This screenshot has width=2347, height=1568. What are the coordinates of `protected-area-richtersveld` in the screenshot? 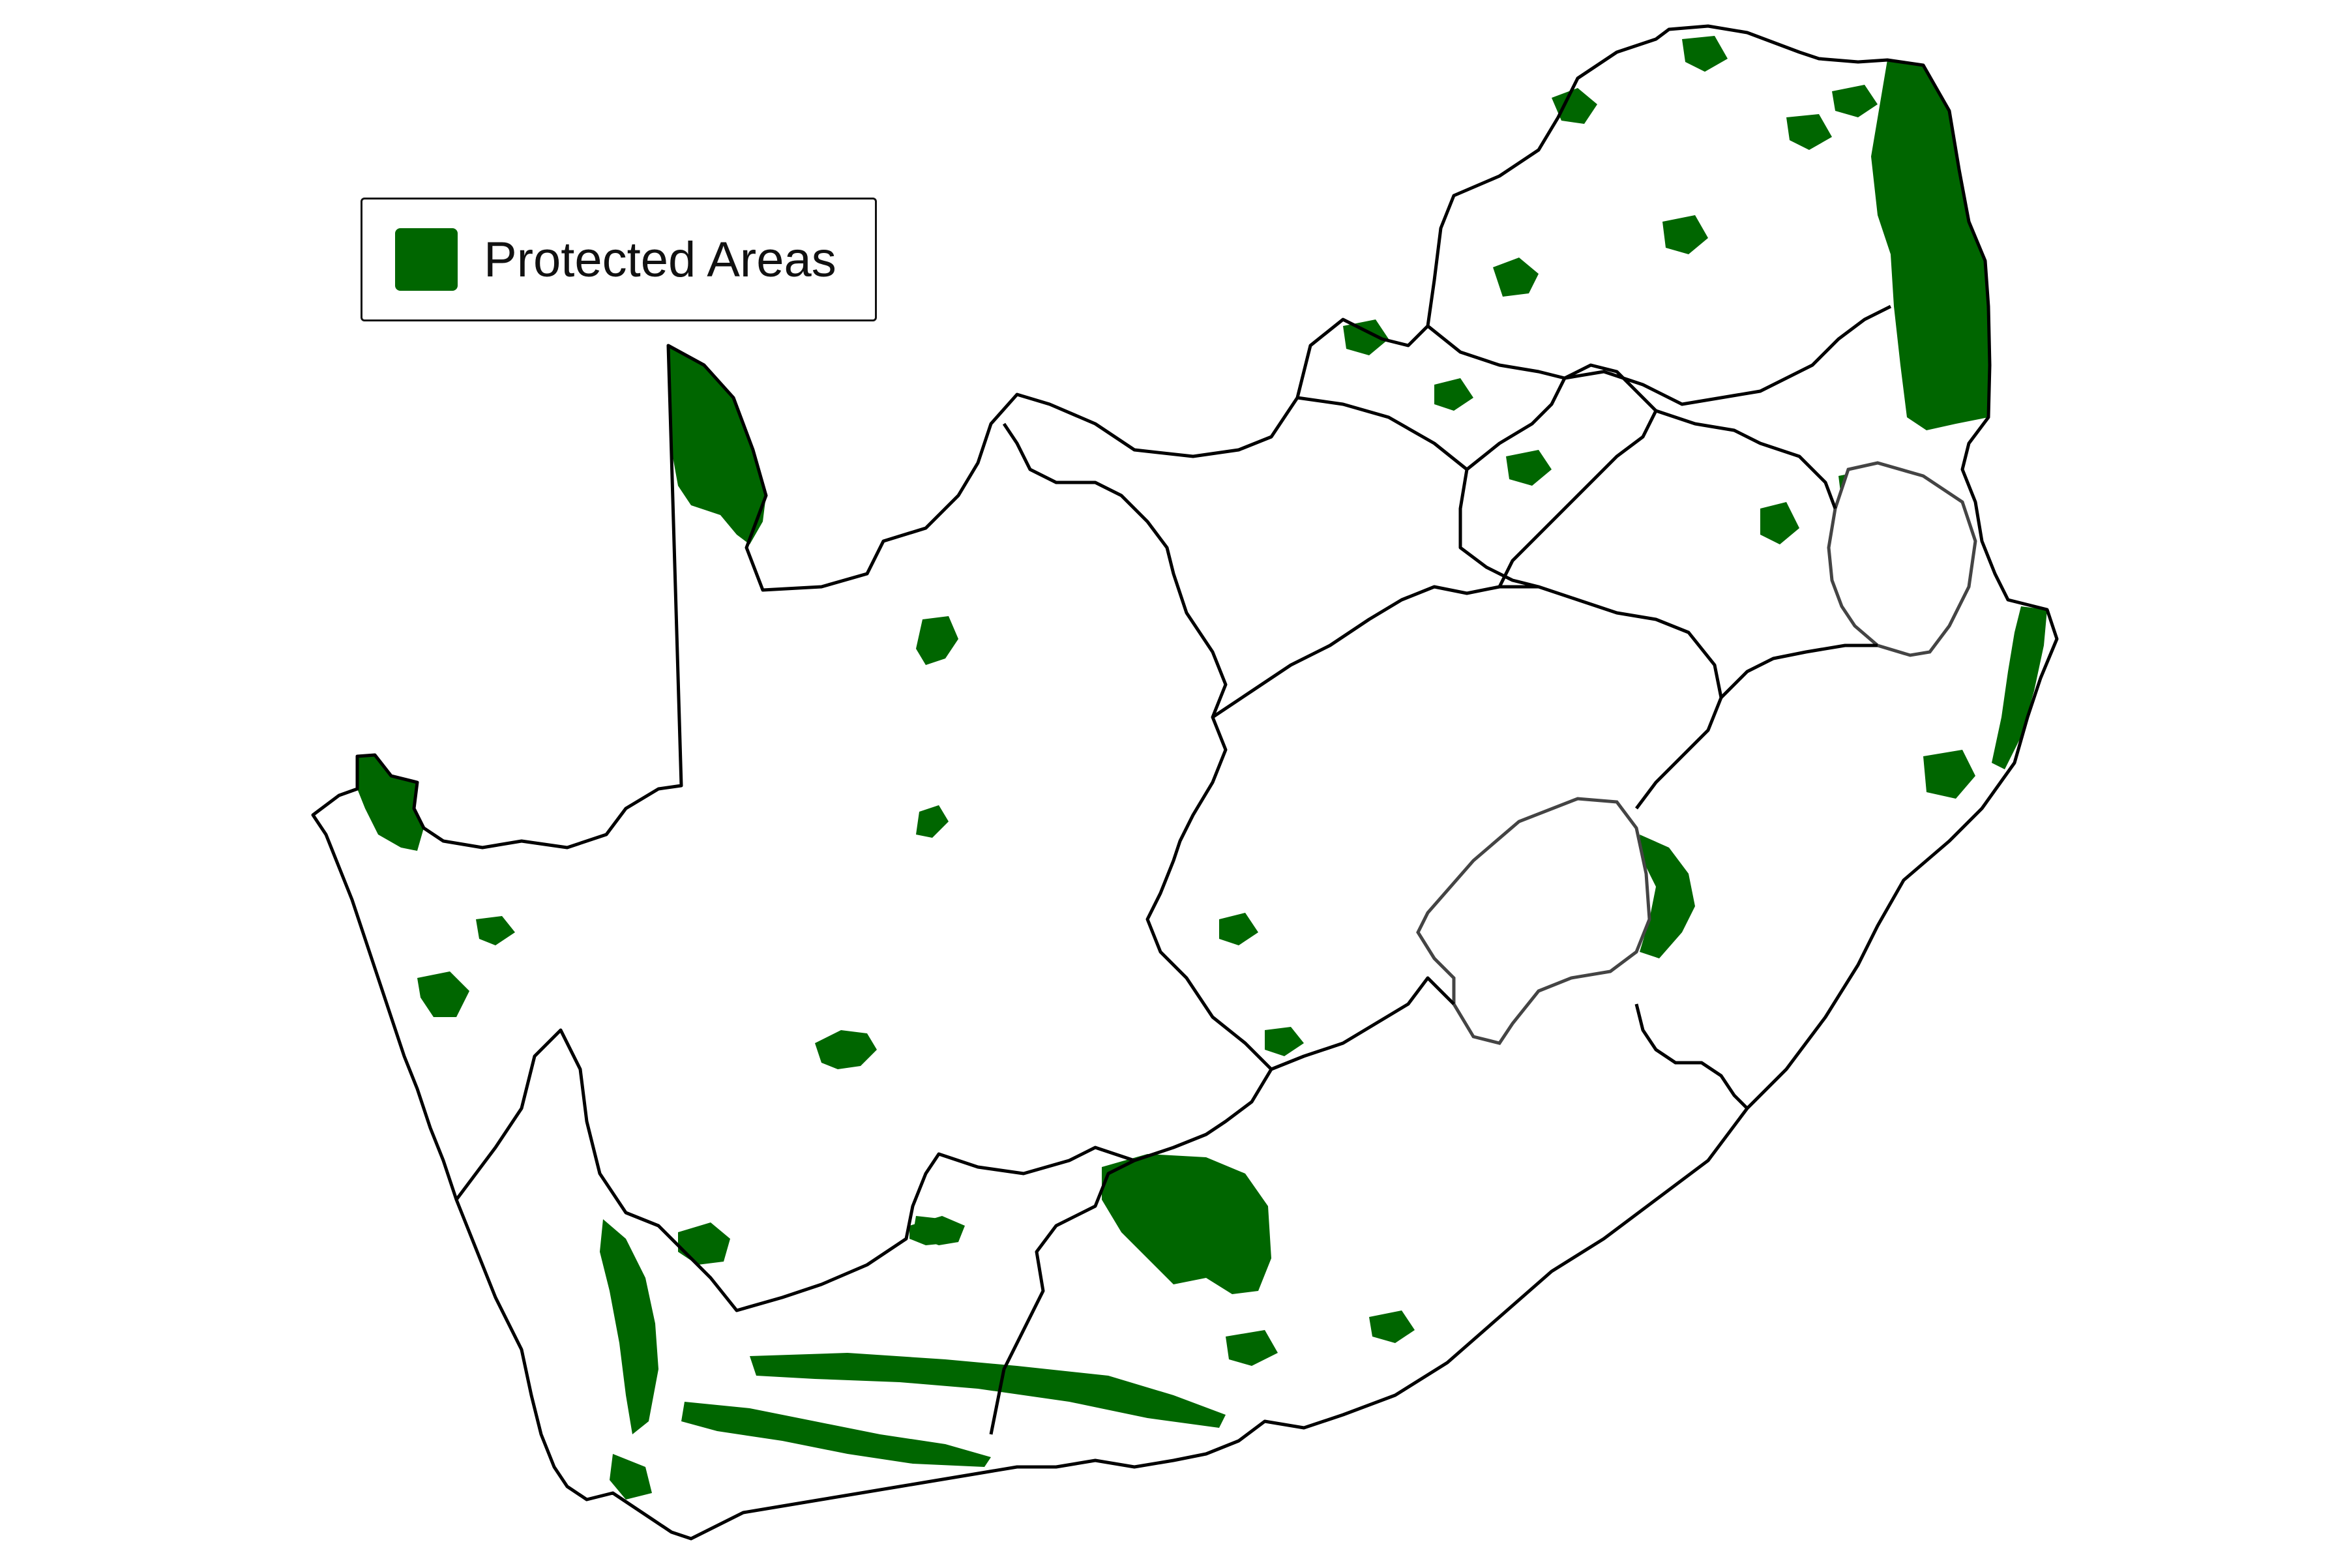 It's located at (390, 803).